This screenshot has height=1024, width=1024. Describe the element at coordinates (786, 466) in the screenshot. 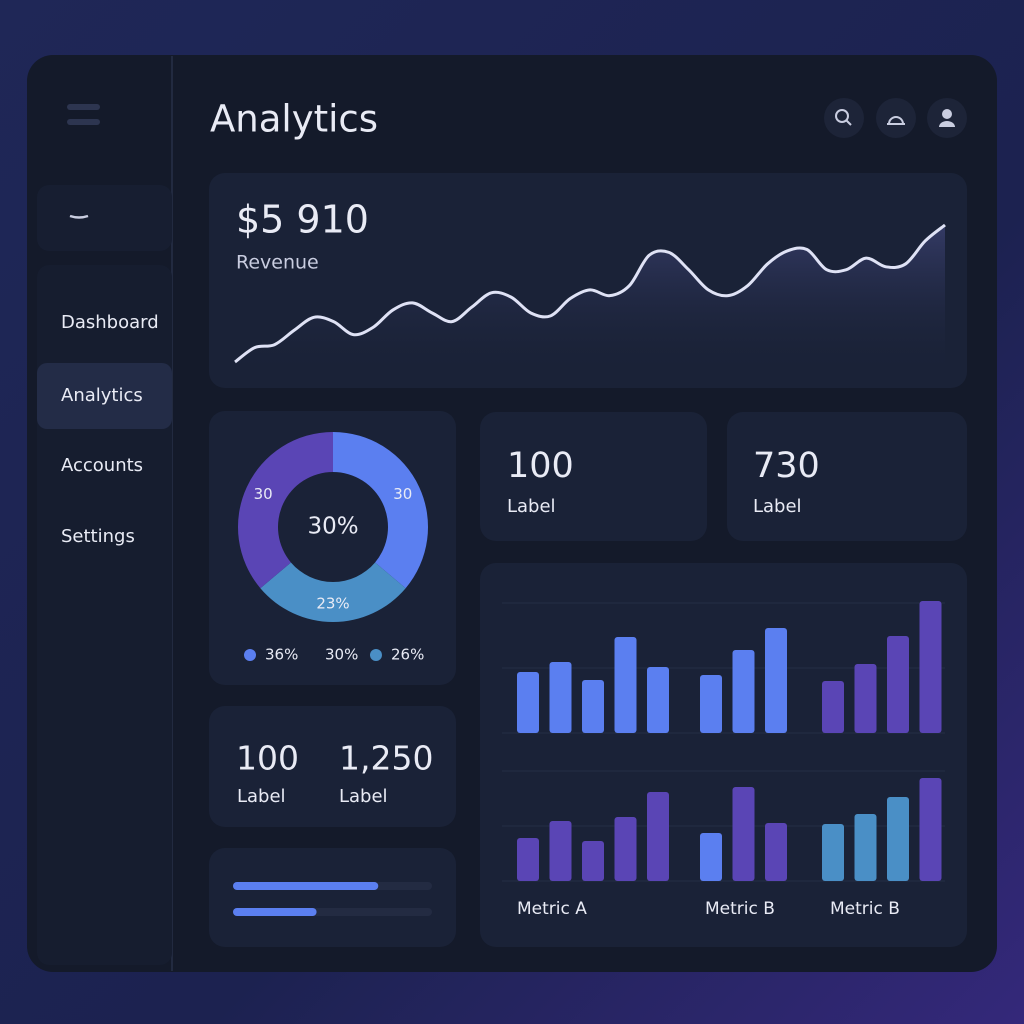

I see `stat-value: 730` at that location.